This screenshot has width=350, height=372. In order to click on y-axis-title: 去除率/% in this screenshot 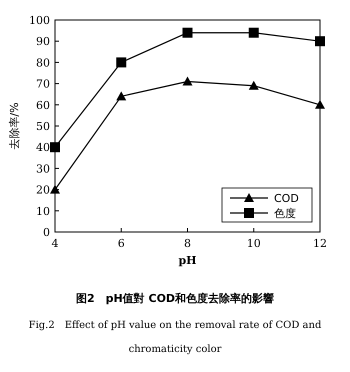, I will do `click(14, 126)`.